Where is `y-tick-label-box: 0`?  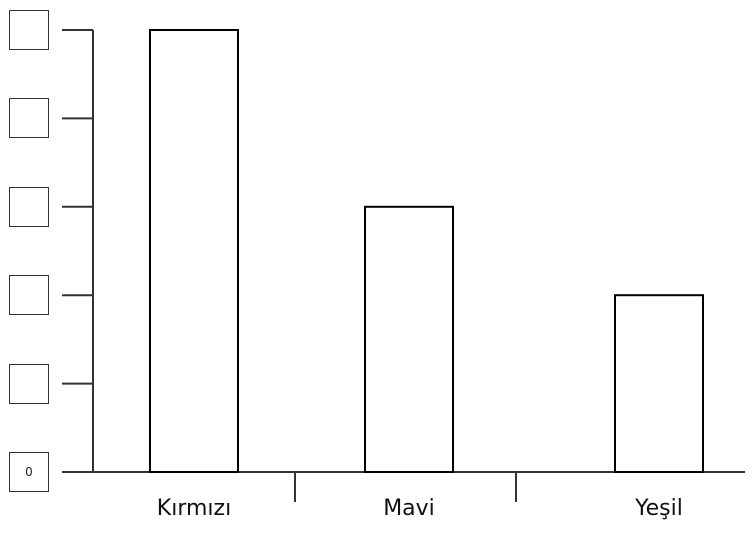 y-tick-label-box: 0 is located at coordinates (29, 472).